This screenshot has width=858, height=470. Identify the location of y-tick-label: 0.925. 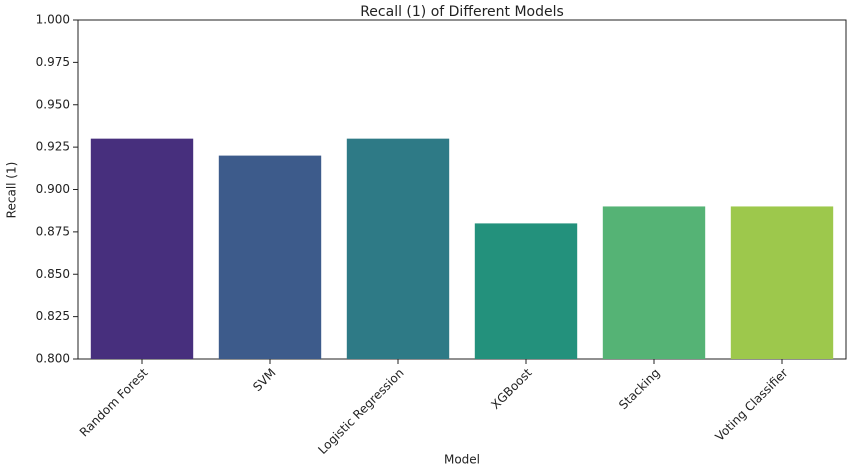
(53, 147).